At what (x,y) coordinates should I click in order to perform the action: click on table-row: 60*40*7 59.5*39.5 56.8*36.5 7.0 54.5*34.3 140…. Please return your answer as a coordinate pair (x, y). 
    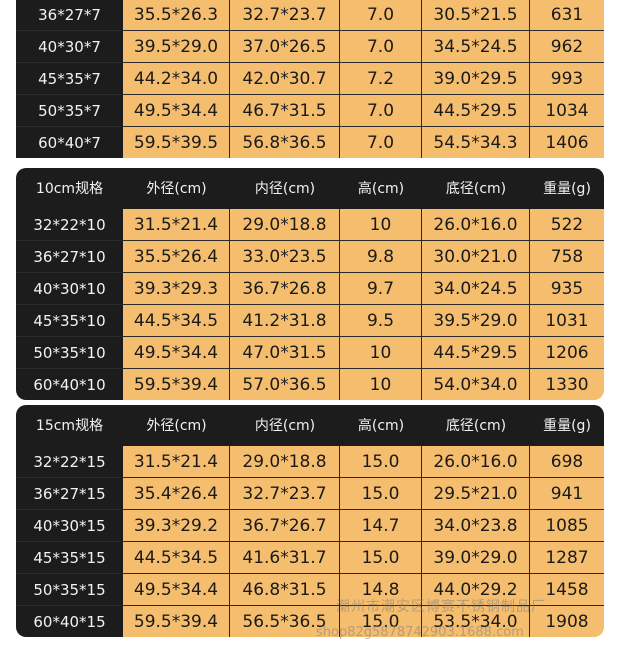
    Looking at the image, I should click on (310, 142).